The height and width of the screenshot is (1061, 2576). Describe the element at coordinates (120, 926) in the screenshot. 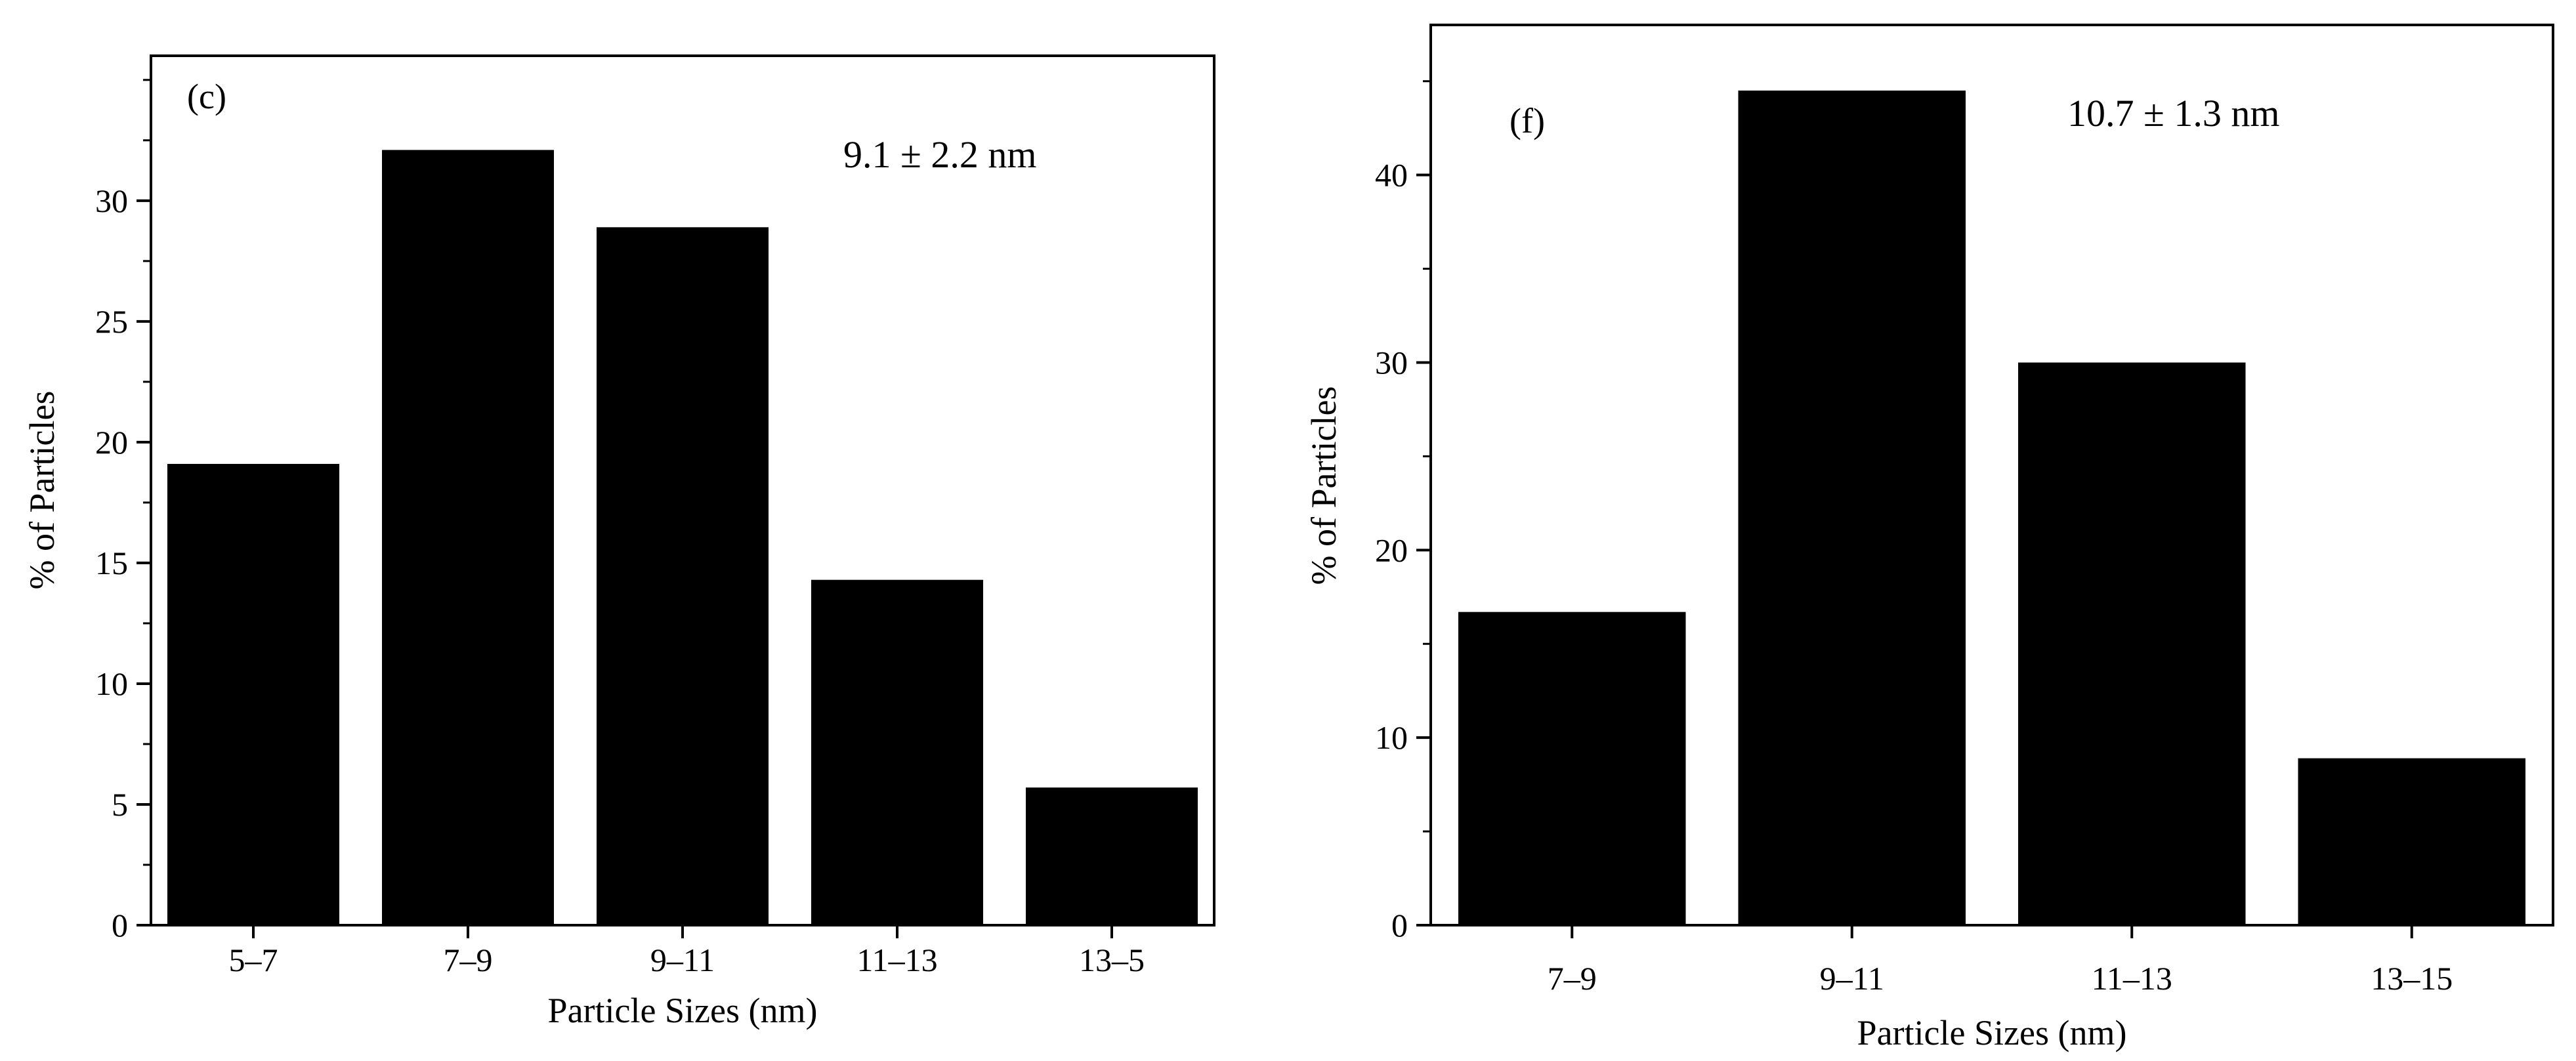

I see `y-tick-label-c-0: 0` at that location.